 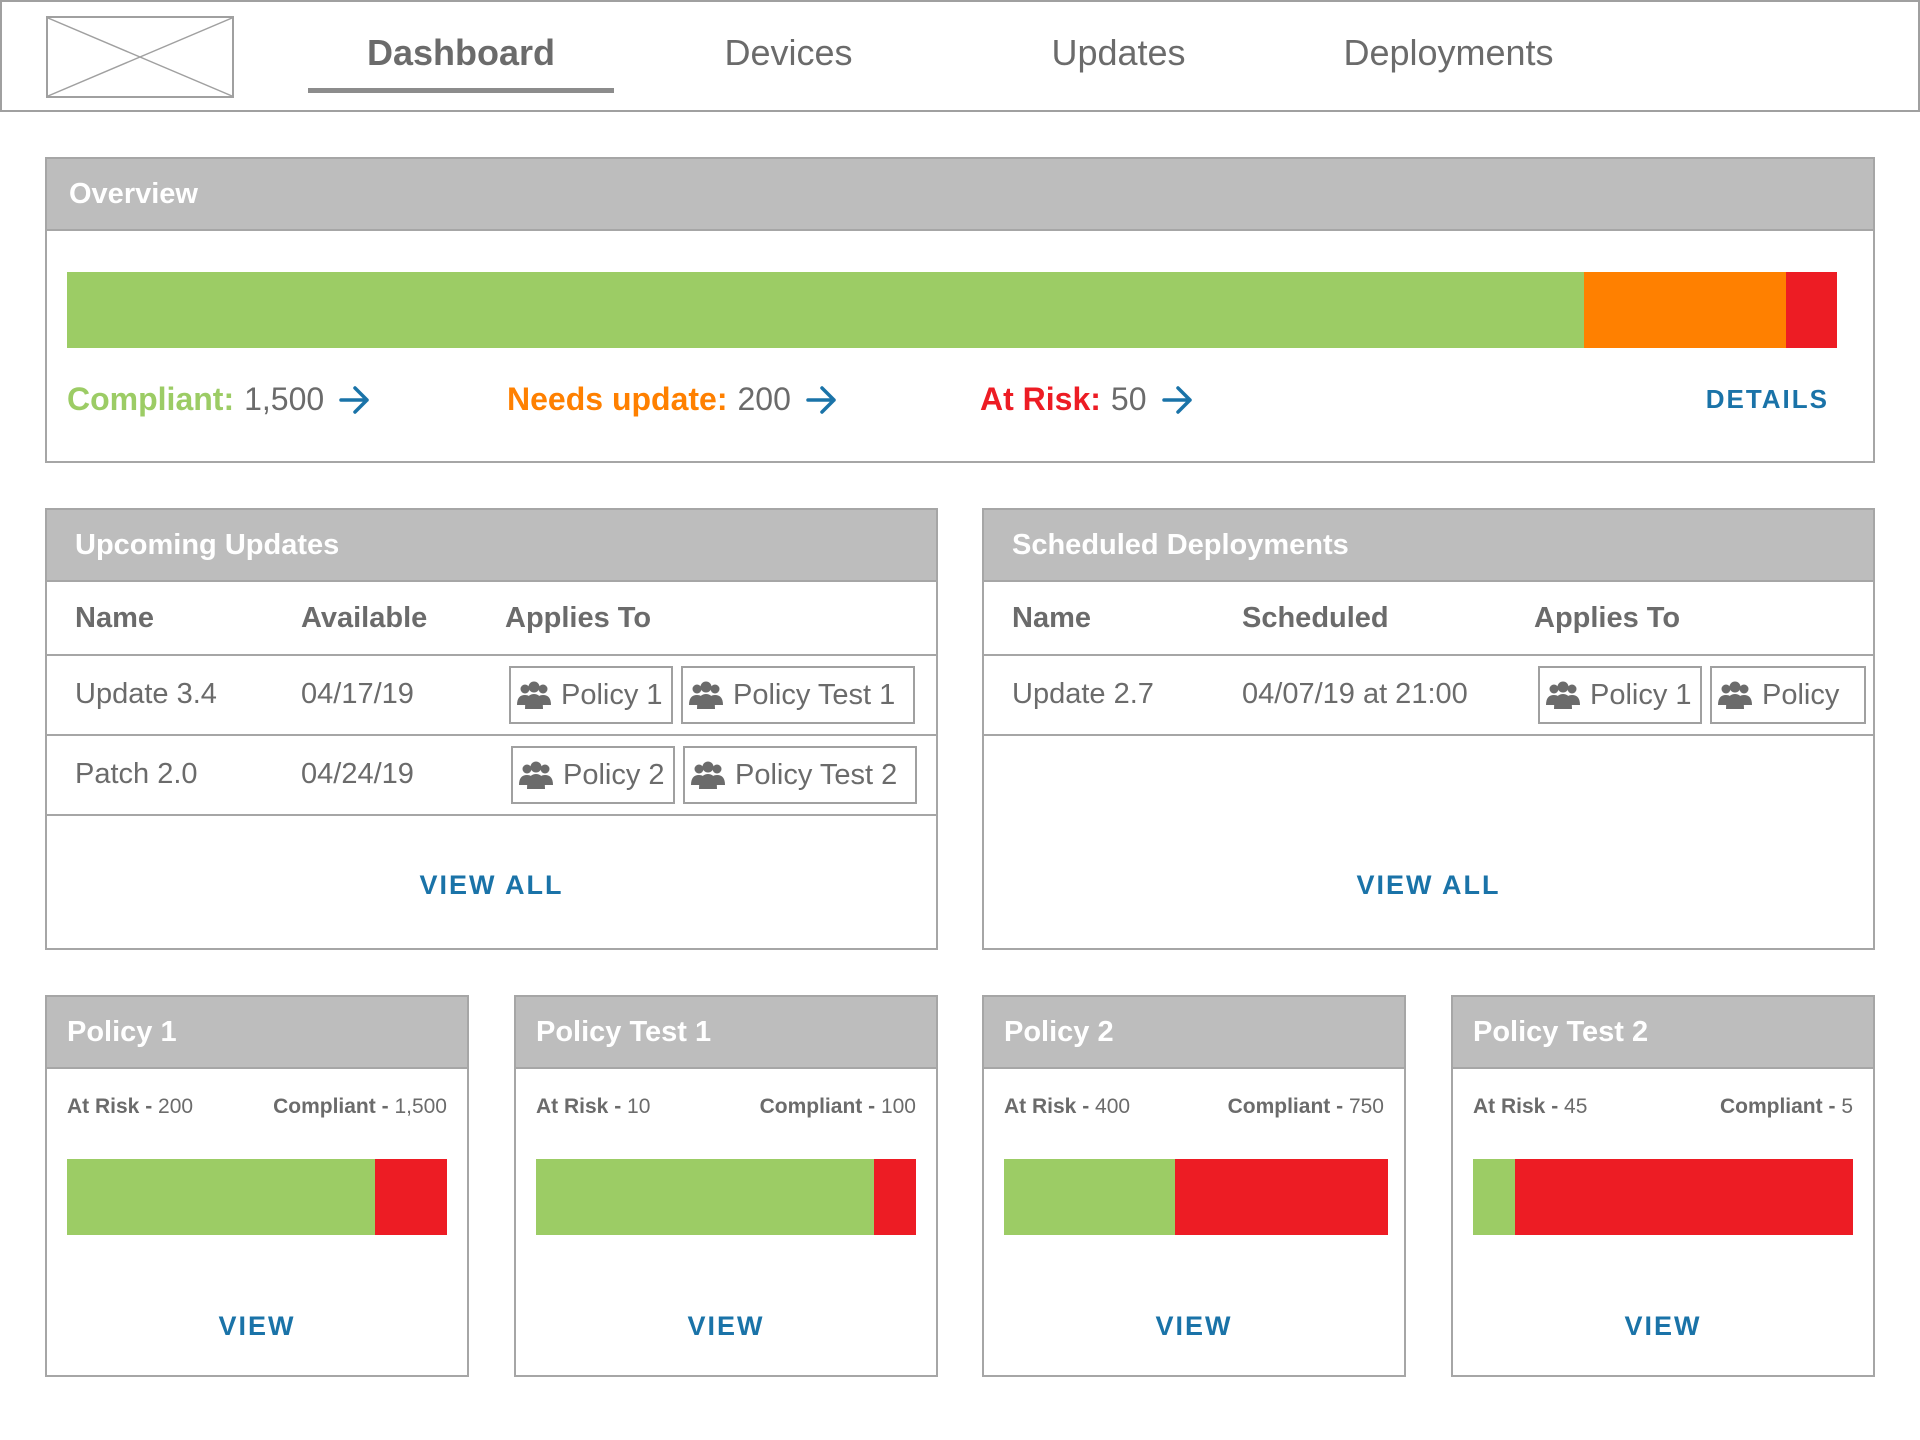 I want to click on policy-chip-label: Policy Test 1, so click(x=814, y=694).